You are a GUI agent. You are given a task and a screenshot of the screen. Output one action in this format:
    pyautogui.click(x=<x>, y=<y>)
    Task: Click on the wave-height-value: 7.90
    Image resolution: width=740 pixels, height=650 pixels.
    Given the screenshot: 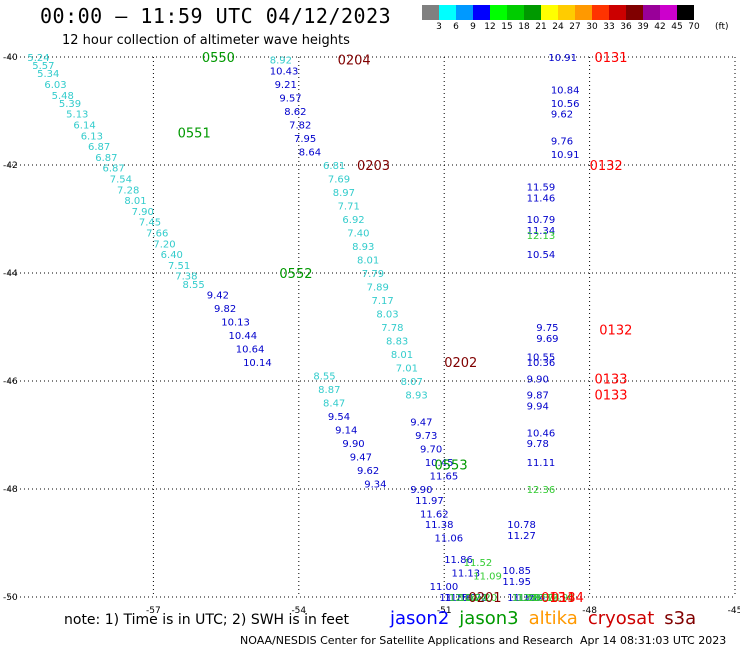 What is the action you would take?
    pyautogui.click(x=143, y=212)
    